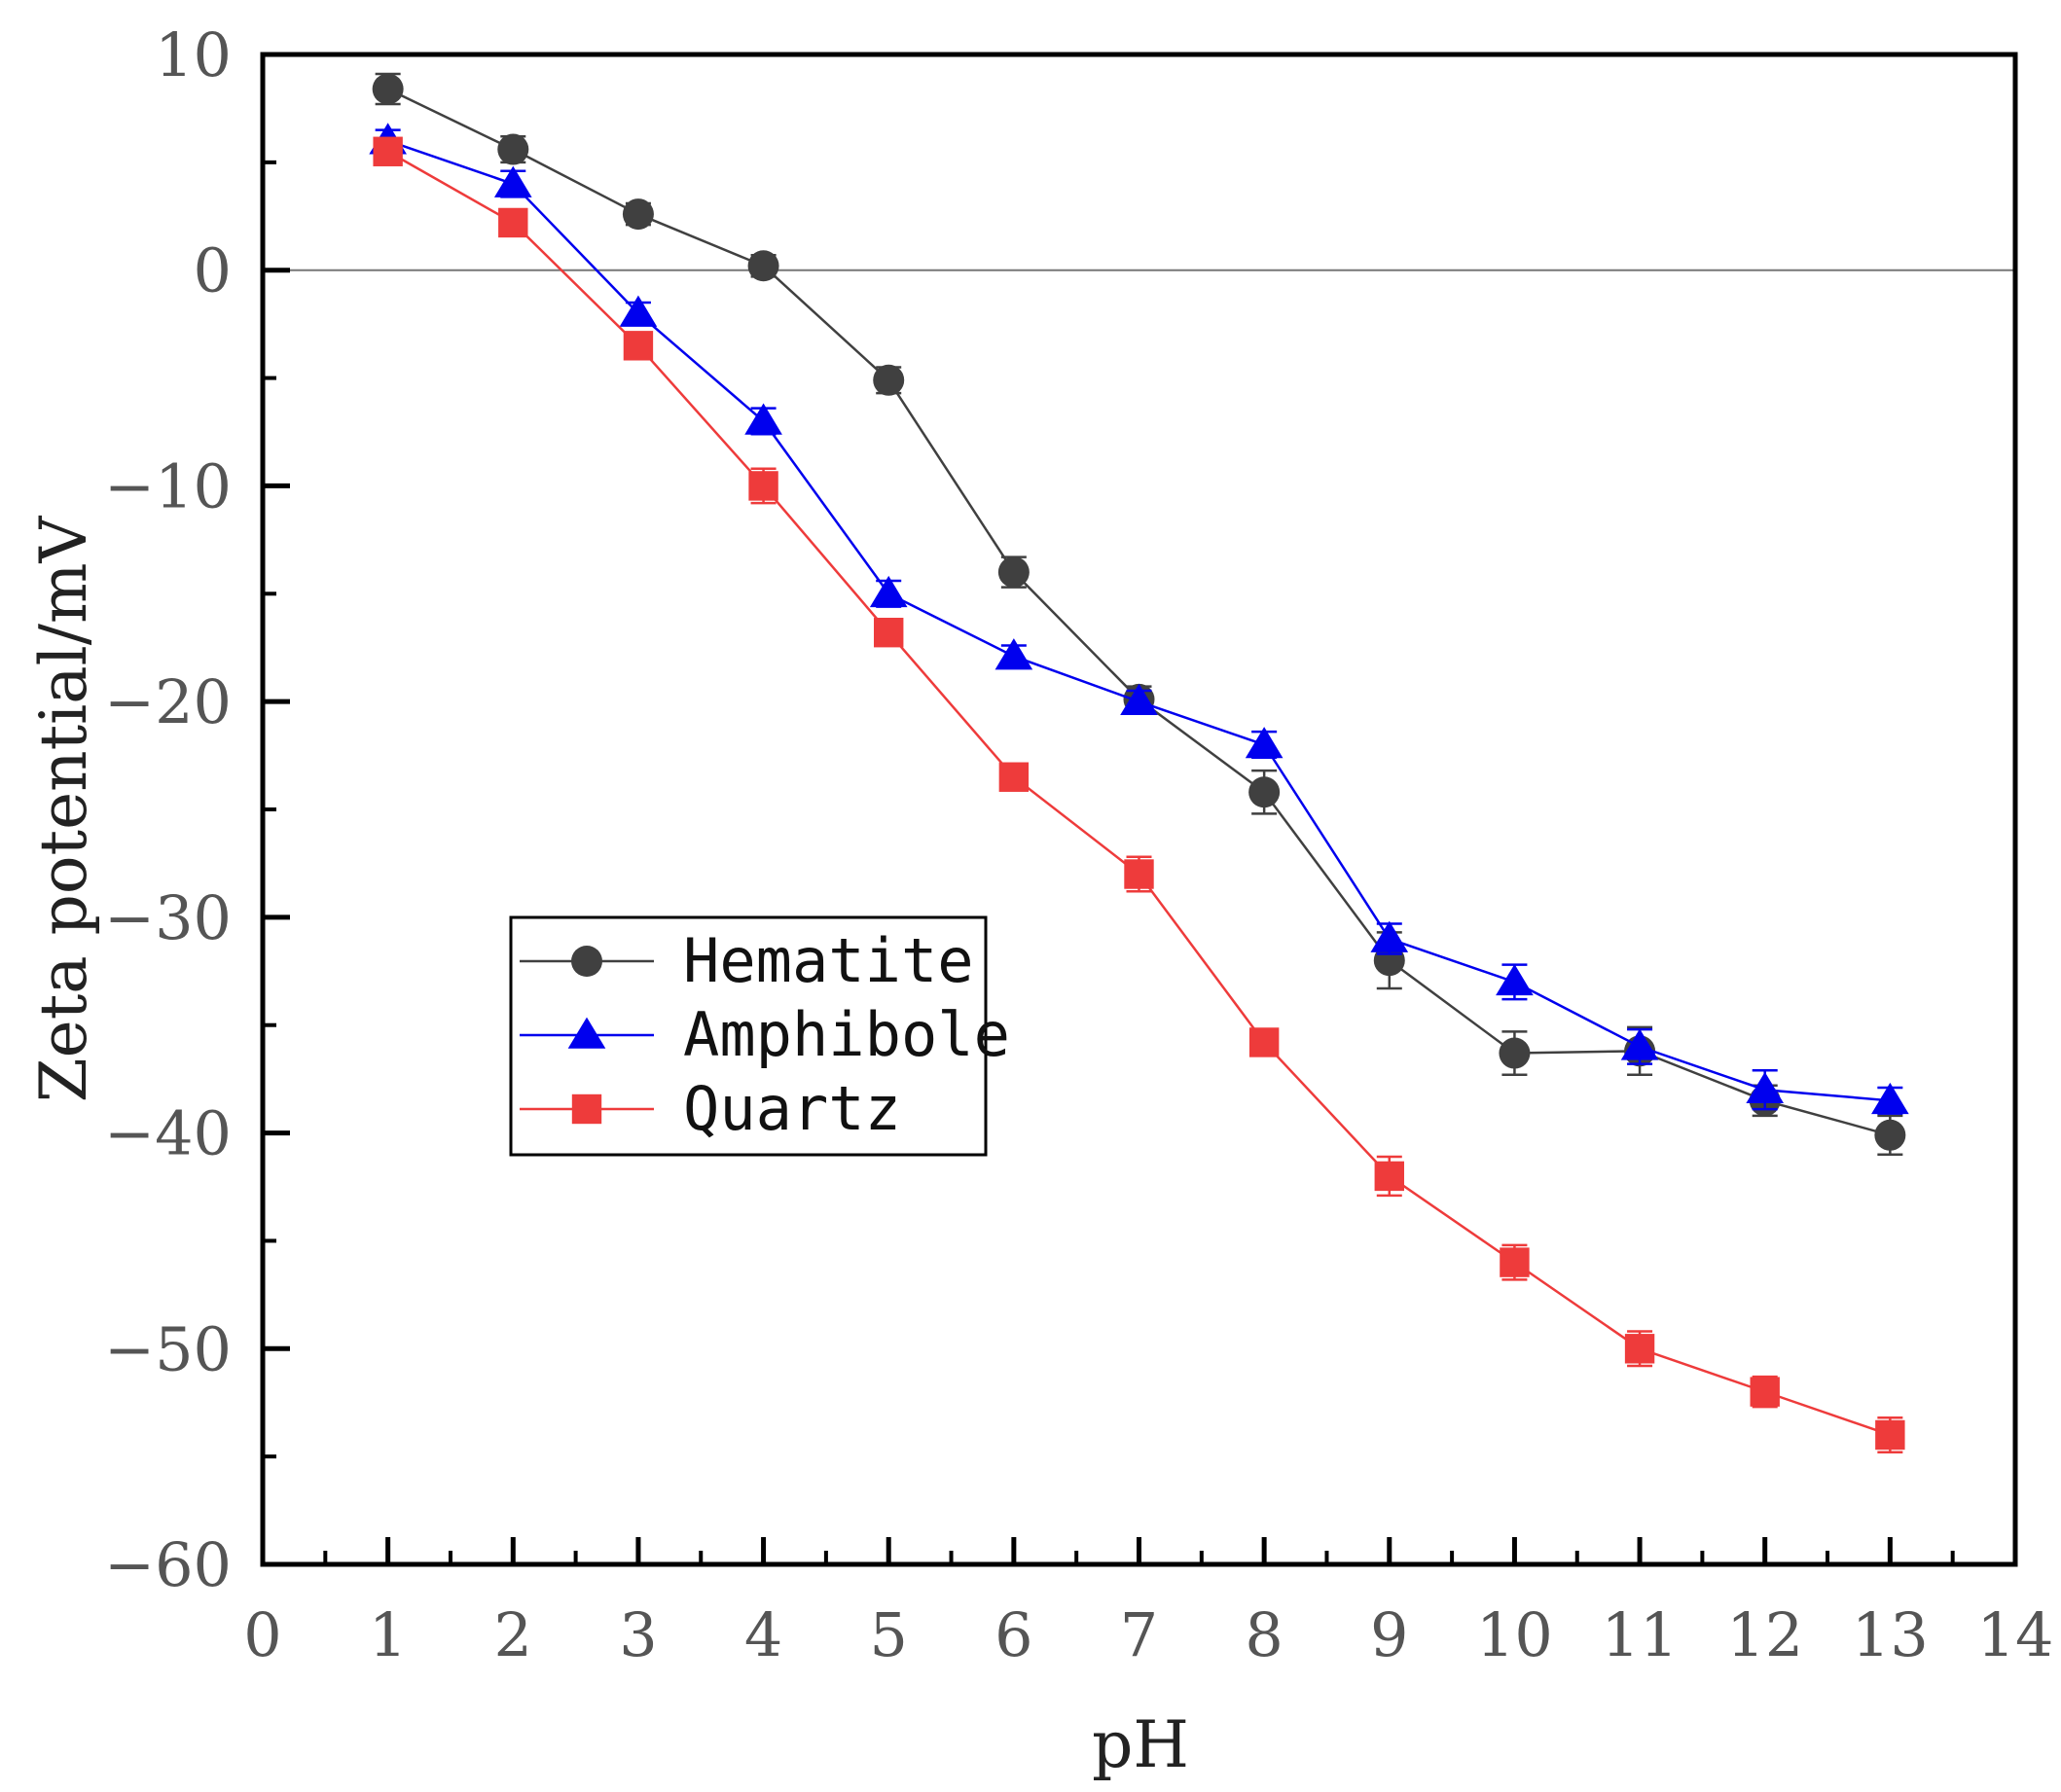 The height and width of the screenshot is (1792, 2061). What do you see at coordinates (168, 918) in the screenshot?
I see `y-tick-label: −30` at bounding box center [168, 918].